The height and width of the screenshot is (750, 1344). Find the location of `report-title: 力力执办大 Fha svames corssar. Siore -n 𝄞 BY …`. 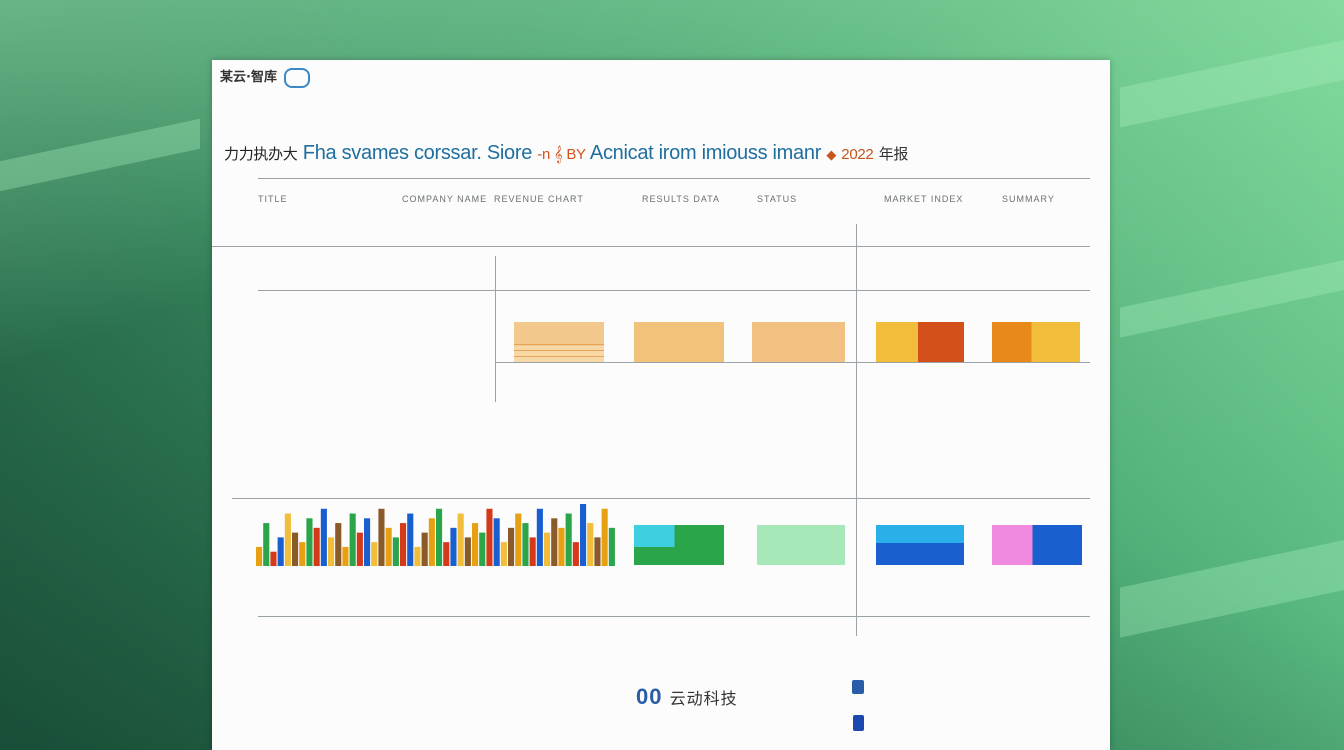

report-title: 力力执办大 Fha svames corssar. Siore -n 𝄞 BY … is located at coordinates (566, 153).